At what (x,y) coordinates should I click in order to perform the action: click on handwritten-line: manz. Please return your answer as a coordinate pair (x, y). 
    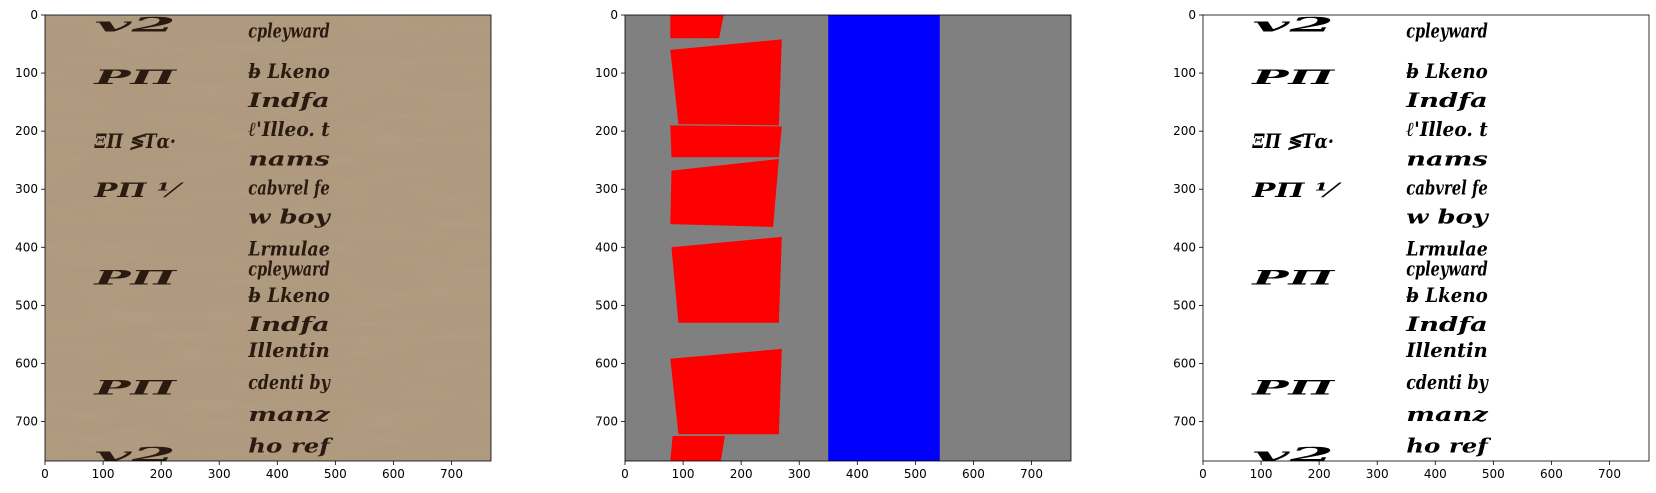
    Looking at the image, I should click on (289, 414).